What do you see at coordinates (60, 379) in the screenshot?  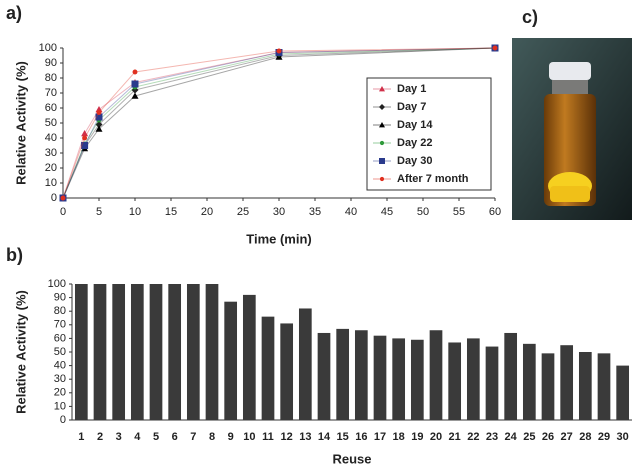 I see `y-tick-label: 30` at bounding box center [60, 379].